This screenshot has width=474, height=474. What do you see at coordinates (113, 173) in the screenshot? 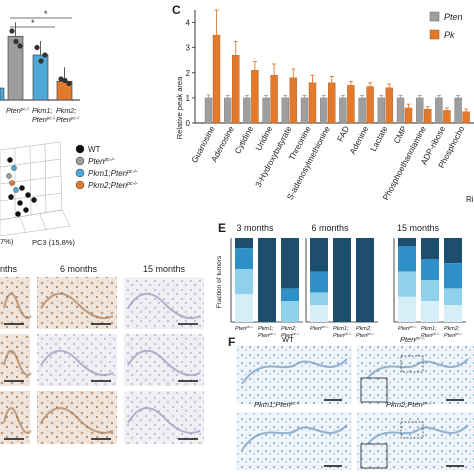
I see `pca-legend-label: Pkm1;Ptenpc-/-` at bounding box center [113, 173].